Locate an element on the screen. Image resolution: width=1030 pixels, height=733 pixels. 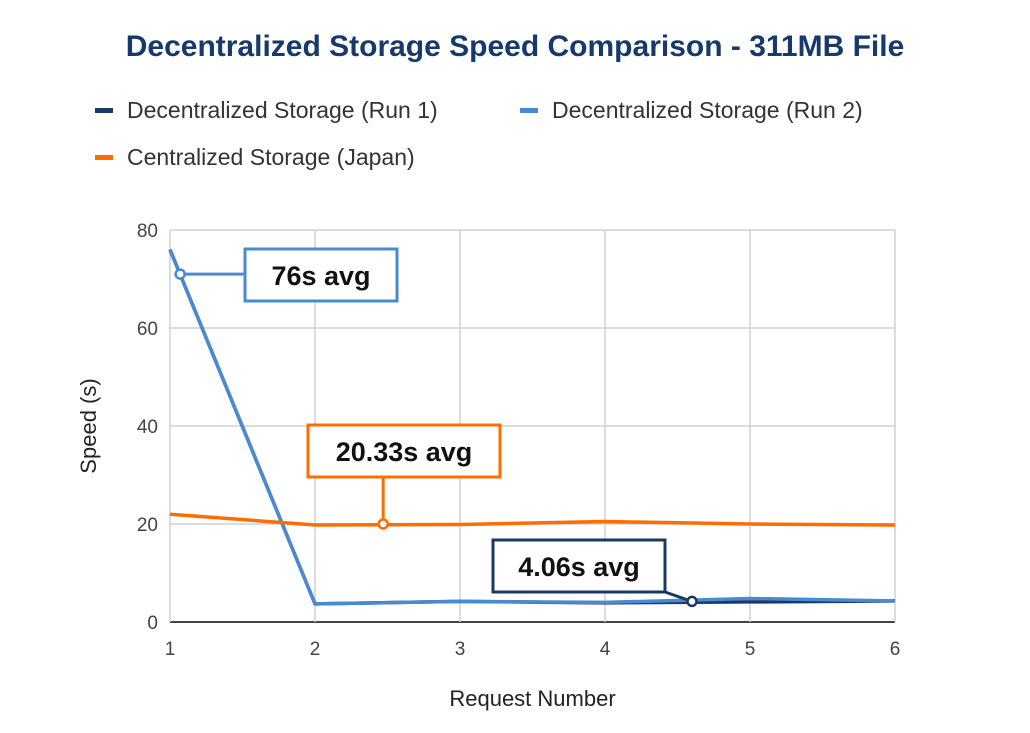
y-tick-label: 20 is located at coordinates (147, 525).